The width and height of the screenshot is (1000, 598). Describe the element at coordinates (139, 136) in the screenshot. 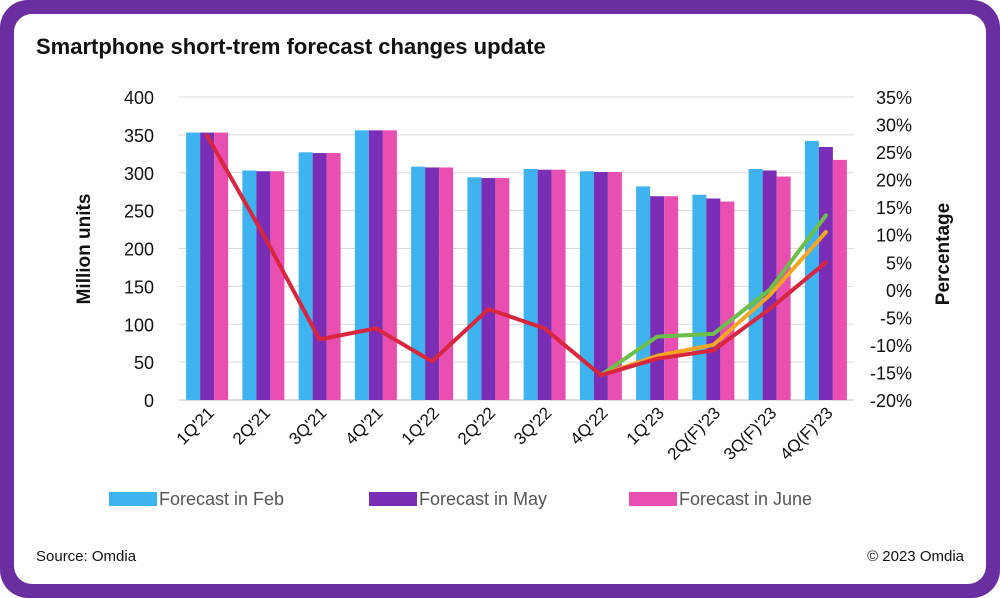

I see `y-tick-label: 350` at that location.